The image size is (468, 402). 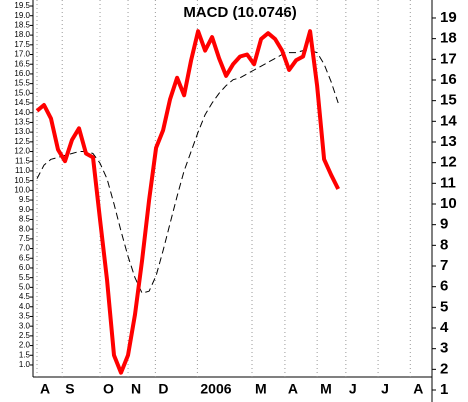 I want to click on y-tick-label: 19.5, so click(x=22, y=5).